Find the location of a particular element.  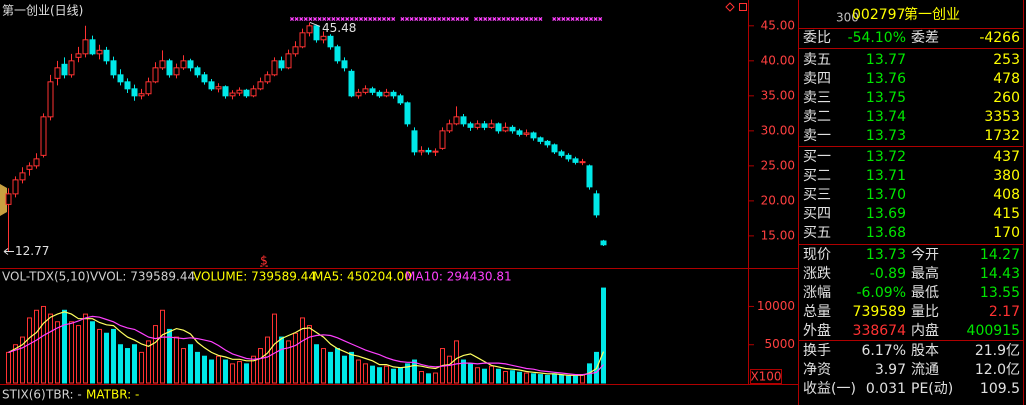

y-tick-label: 35.00 is located at coordinates (778, 95).